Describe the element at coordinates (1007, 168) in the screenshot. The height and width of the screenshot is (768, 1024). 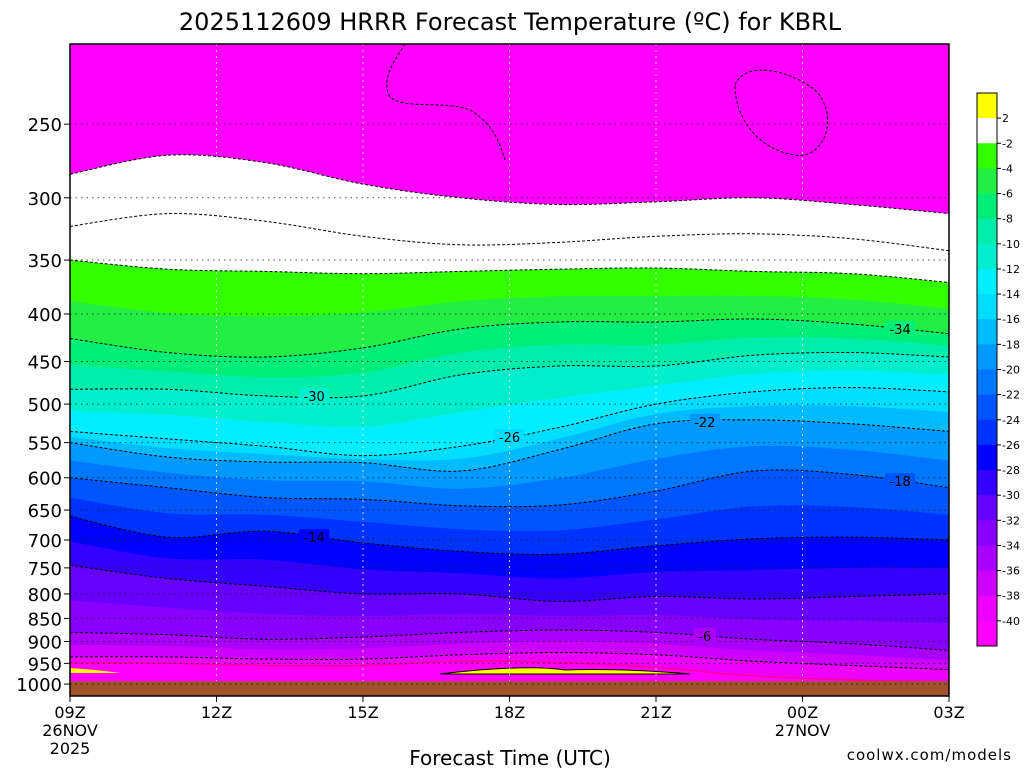
I see `colorbar-label: -4` at that location.